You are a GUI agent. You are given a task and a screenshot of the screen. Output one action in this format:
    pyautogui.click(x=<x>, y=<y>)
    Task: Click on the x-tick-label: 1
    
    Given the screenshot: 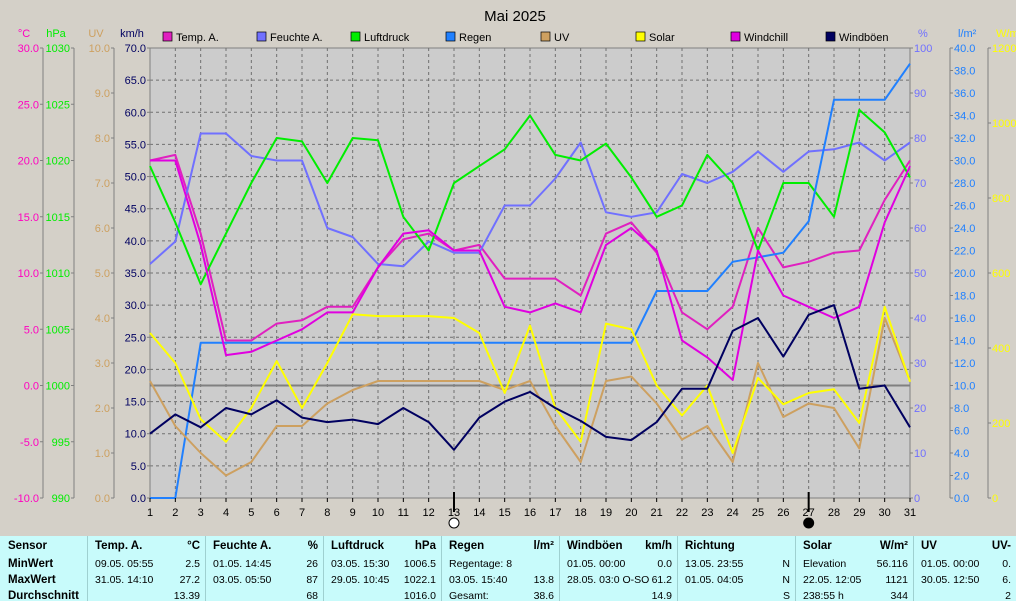 What is the action you would take?
    pyautogui.click(x=150, y=513)
    